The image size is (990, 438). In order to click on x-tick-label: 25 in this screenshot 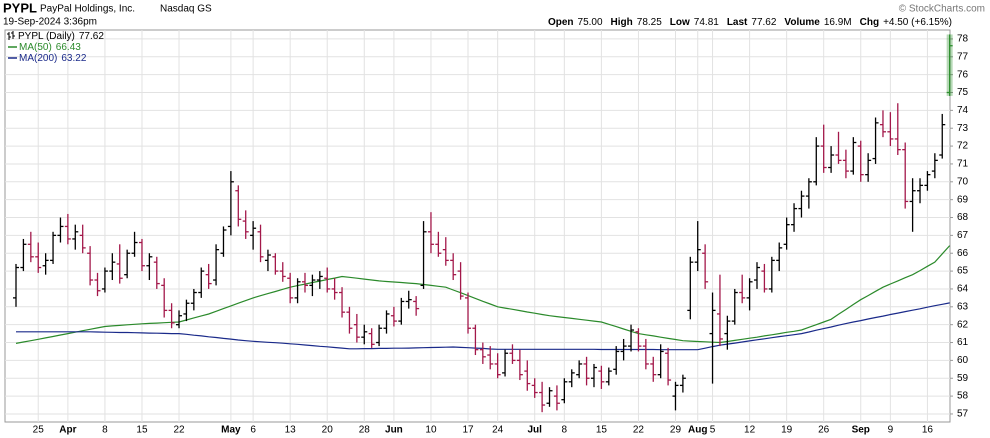, I will do `click(39, 430)`.